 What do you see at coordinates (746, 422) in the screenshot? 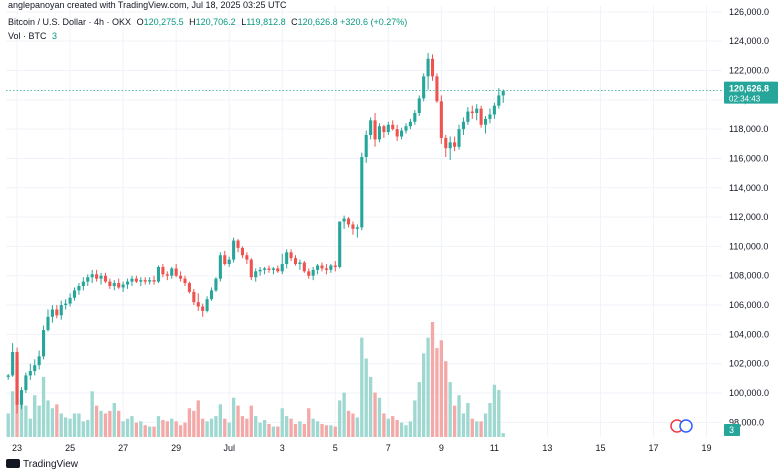
I see `y-tick-label: 98,000.0` at bounding box center [746, 422].